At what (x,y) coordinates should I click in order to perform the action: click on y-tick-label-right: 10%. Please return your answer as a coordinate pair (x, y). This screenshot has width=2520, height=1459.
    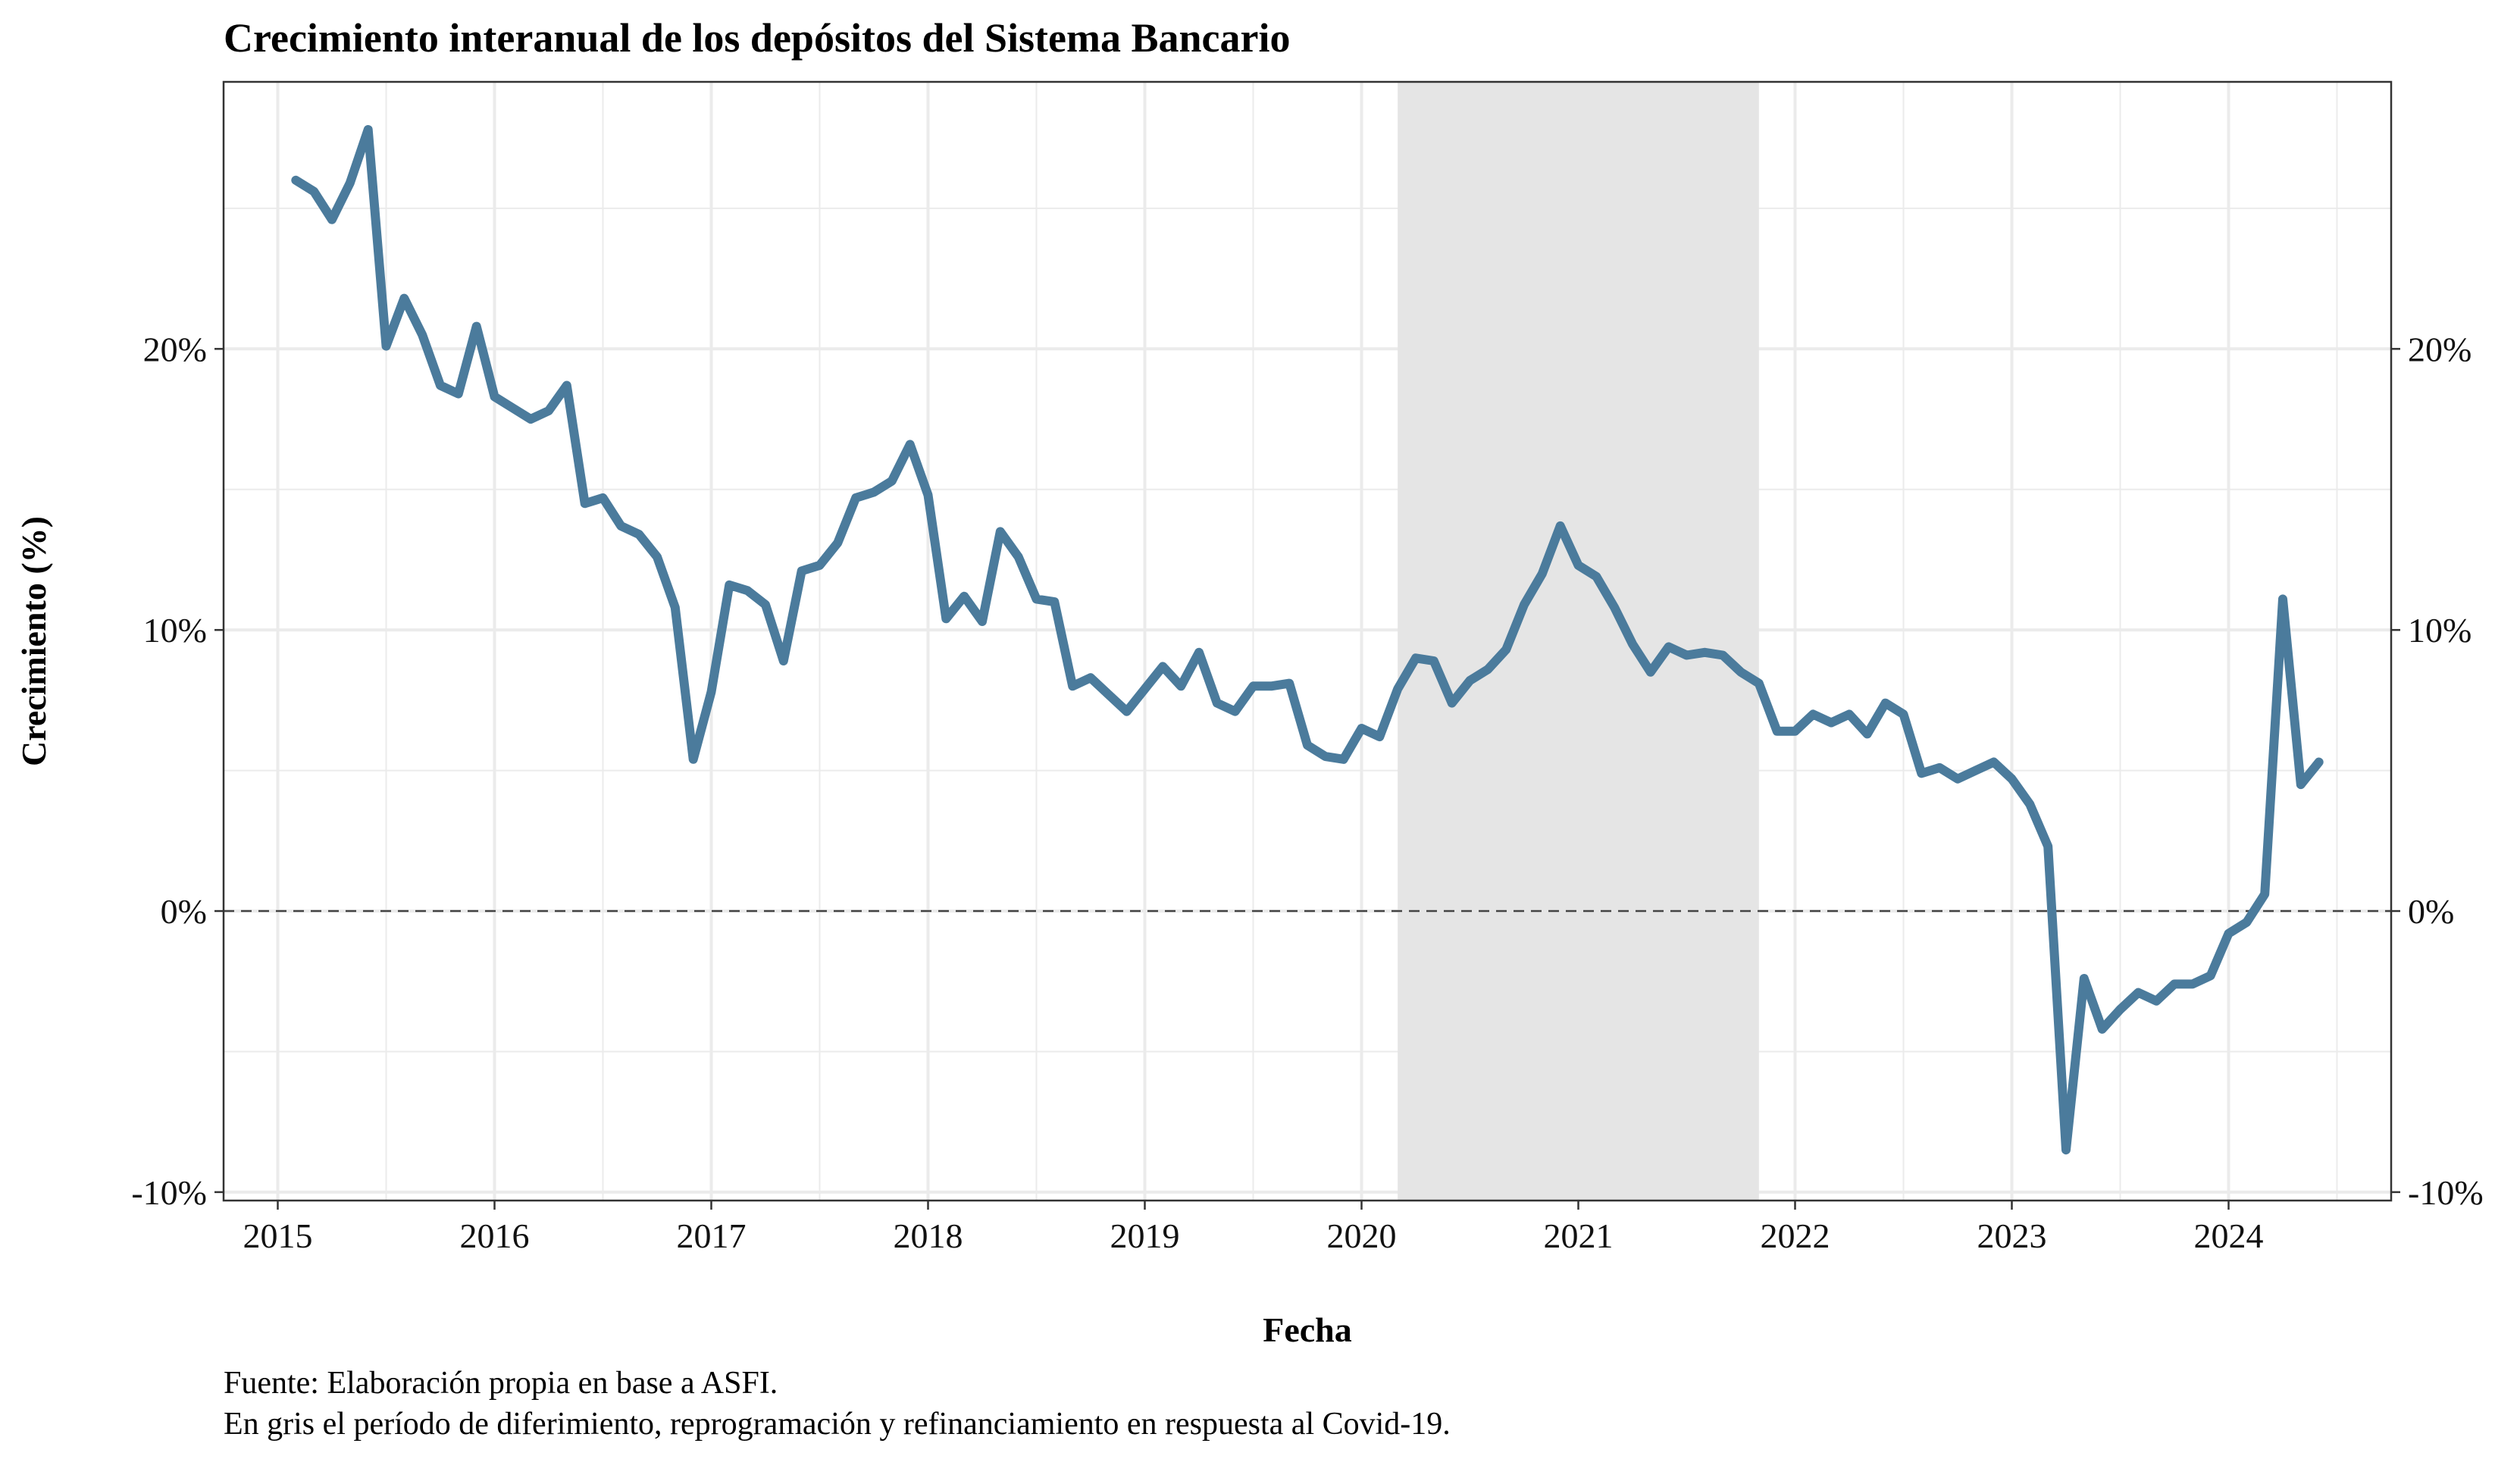
    Looking at the image, I should click on (2439, 630).